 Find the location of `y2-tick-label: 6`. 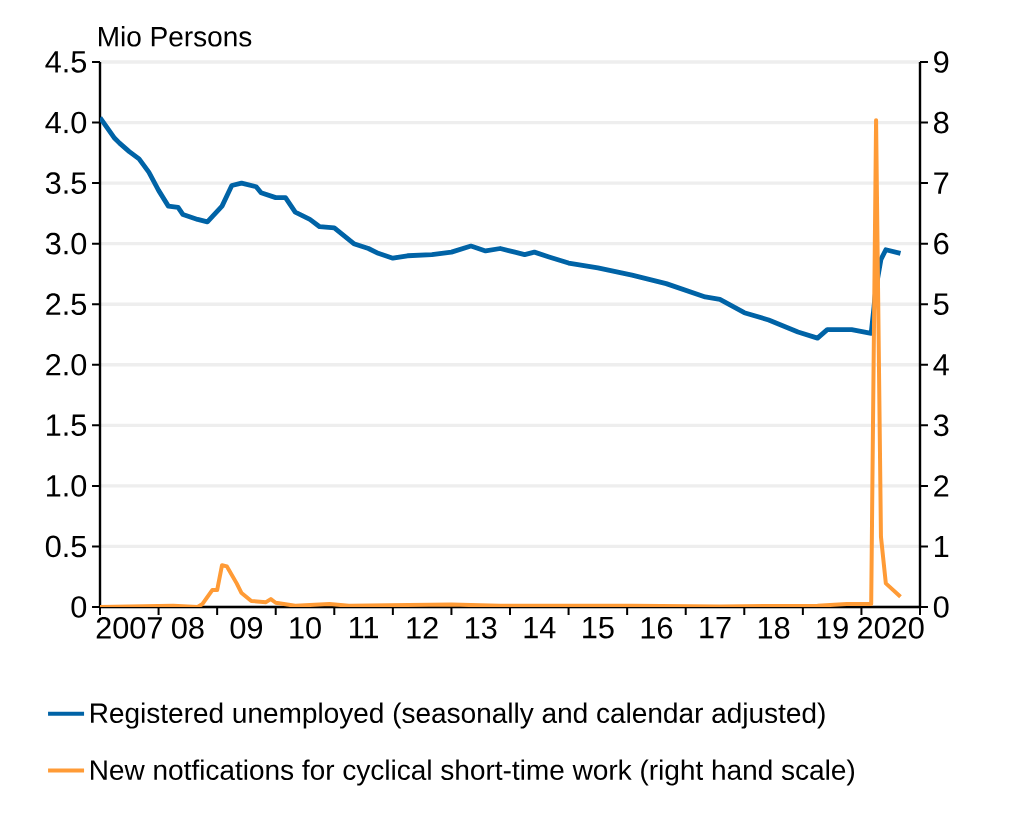

y2-tick-label: 6 is located at coordinates (941, 243).